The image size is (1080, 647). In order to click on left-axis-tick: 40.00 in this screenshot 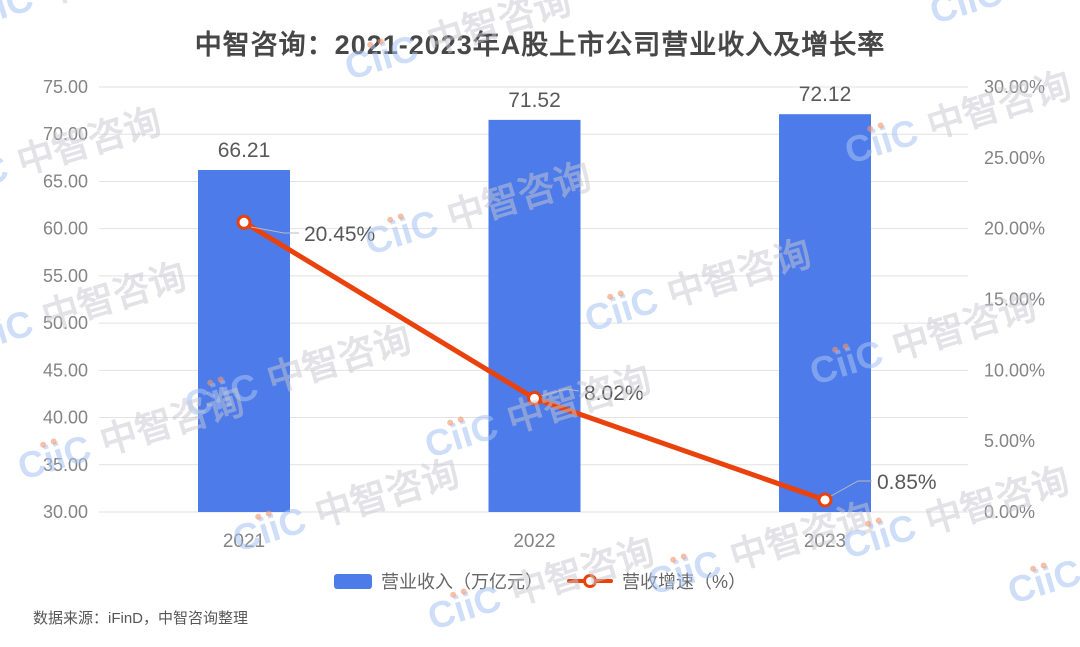, I will do `click(65, 418)`.